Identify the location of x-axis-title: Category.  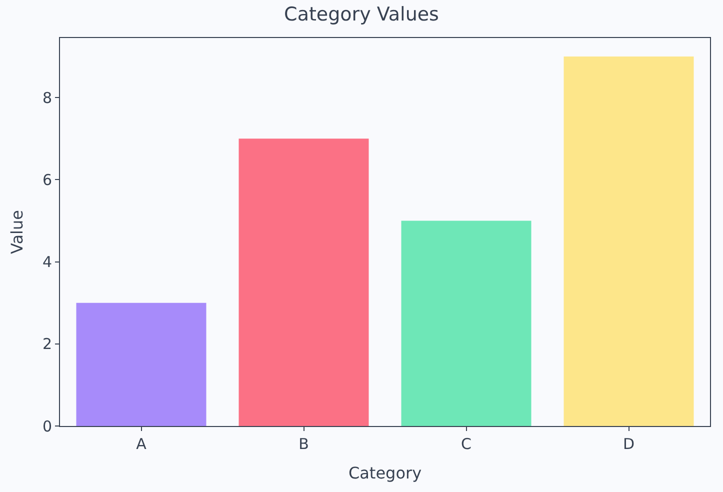
(385, 473).